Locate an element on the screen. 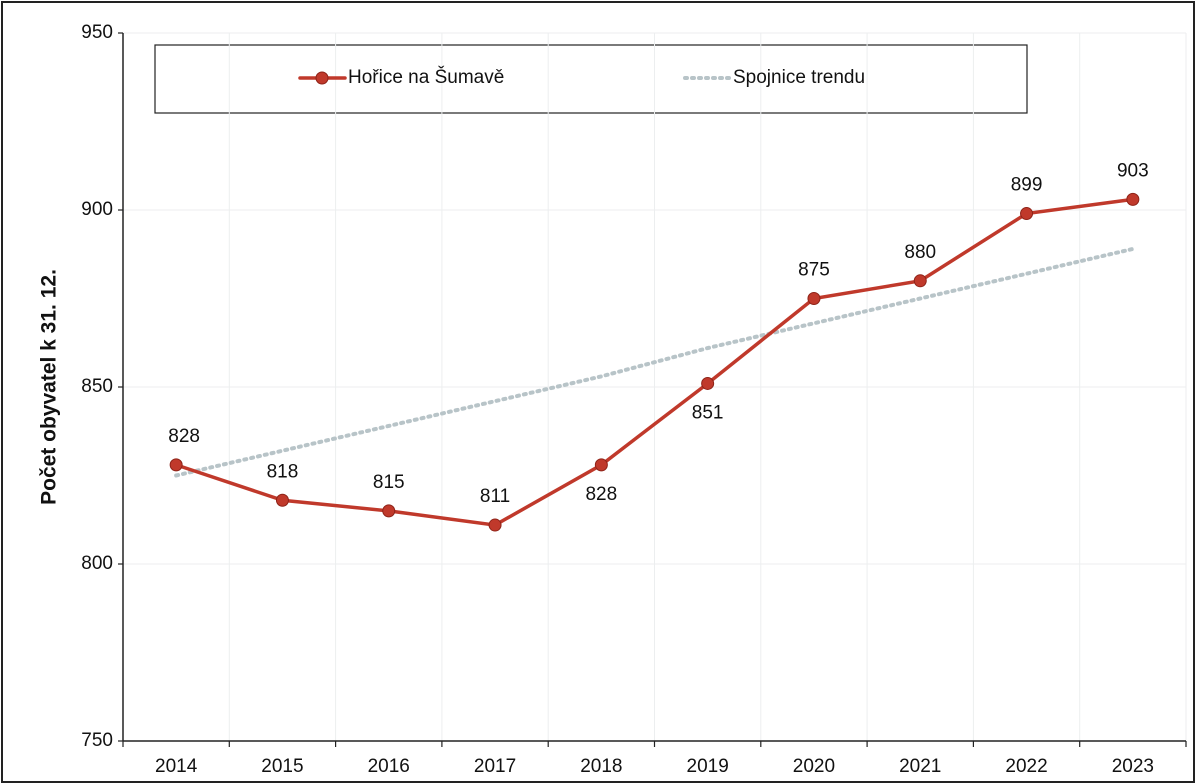 The image size is (1197, 784). x-tick-label: 2022 is located at coordinates (1026, 766).